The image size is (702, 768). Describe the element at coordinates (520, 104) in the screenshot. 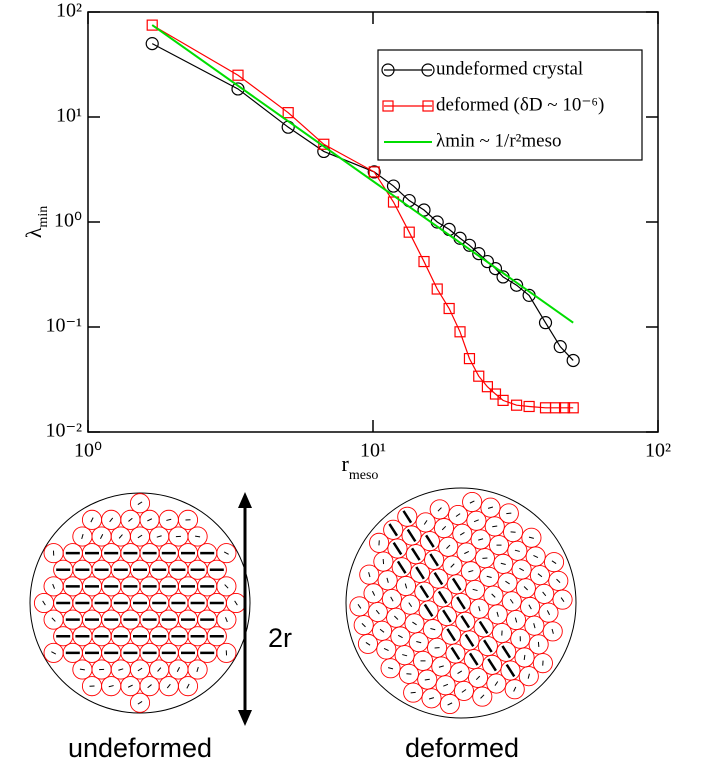

I see `legend-label: deformed (δD ~ 10⁻⁶)` at that location.